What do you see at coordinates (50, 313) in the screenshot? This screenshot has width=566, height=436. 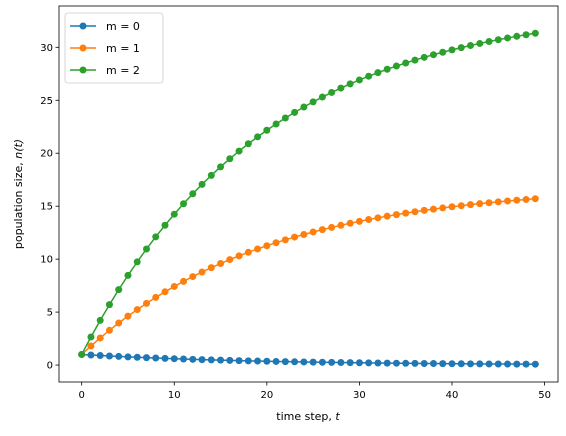 I see `y-tick-label: 5` at bounding box center [50, 313].